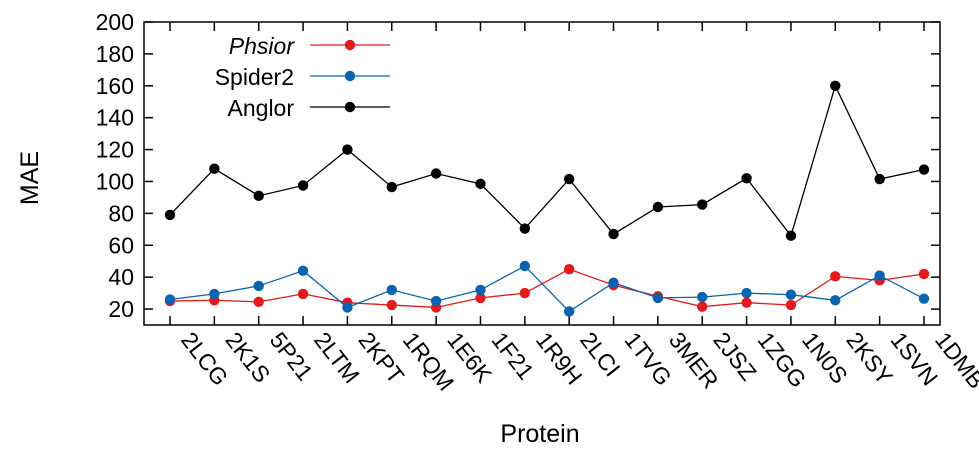 The height and width of the screenshot is (453, 979). What do you see at coordinates (914, 358) in the screenshot?
I see `x-tick-label: 1SVN` at bounding box center [914, 358].